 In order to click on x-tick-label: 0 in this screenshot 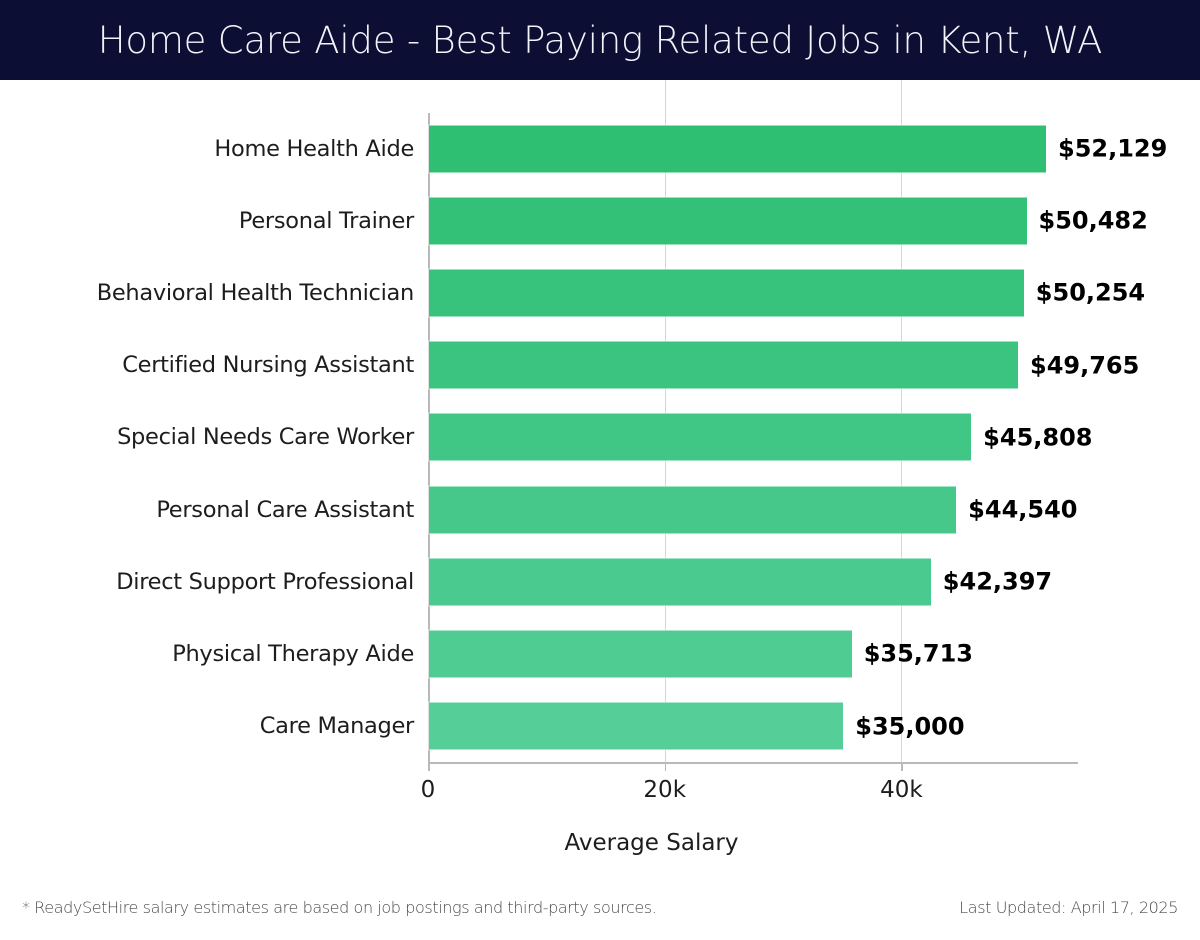, I will do `click(428, 790)`.